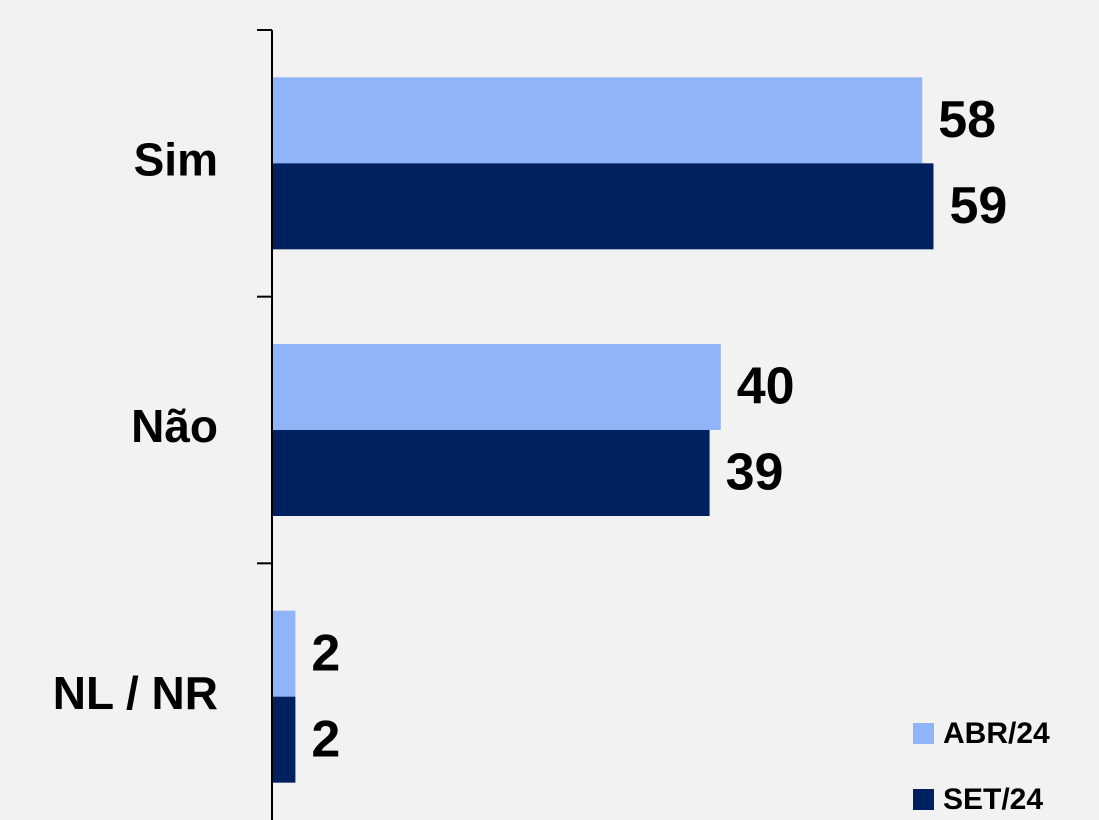 This screenshot has height=820, width=1099. Describe the element at coordinates (174, 426) in the screenshot. I see `category-label: Não` at that location.